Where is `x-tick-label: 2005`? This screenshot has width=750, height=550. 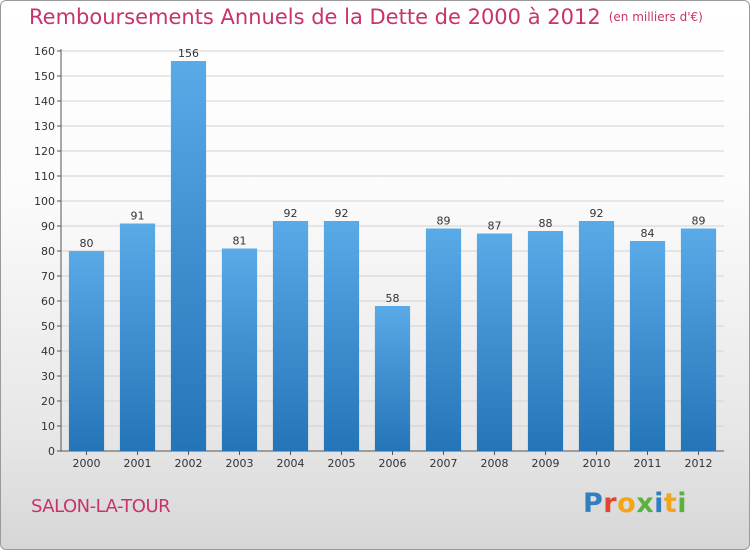
x-tick-label: 2005 is located at coordinates (342, 463).